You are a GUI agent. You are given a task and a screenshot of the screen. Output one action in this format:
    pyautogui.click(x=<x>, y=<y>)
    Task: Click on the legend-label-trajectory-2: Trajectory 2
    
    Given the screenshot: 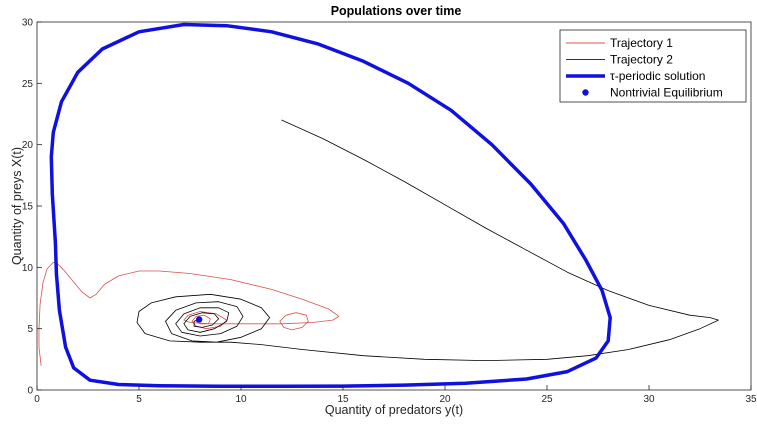 What is the action you would take?
    pyautogui.click(x=641, y=60)
    